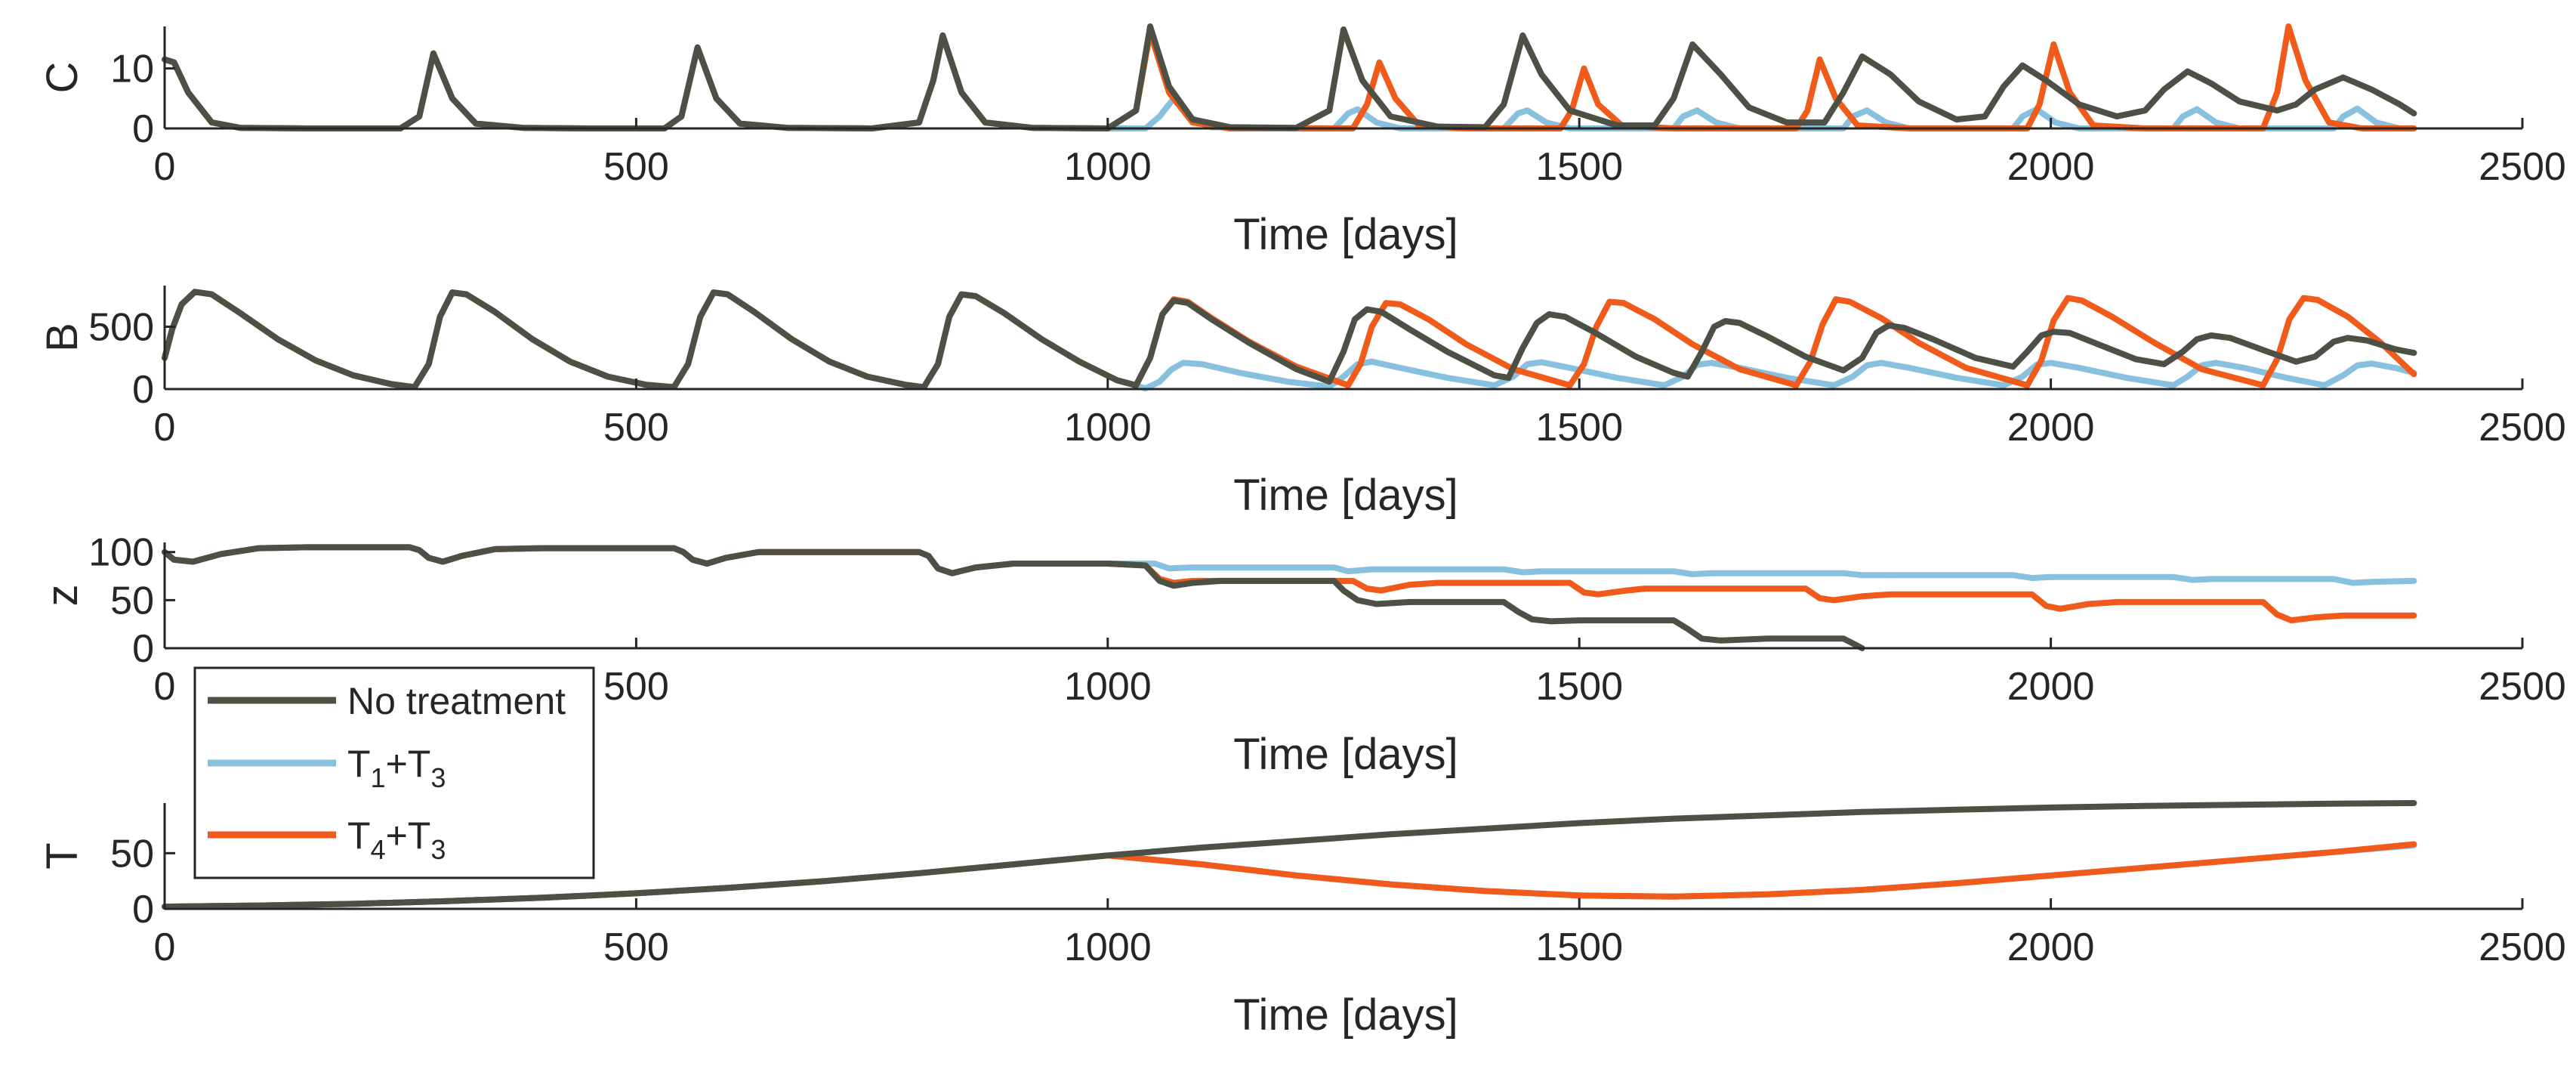 The image size is (2576, 1066). I want to click on series-line-t13-z, so click(1289, 565).